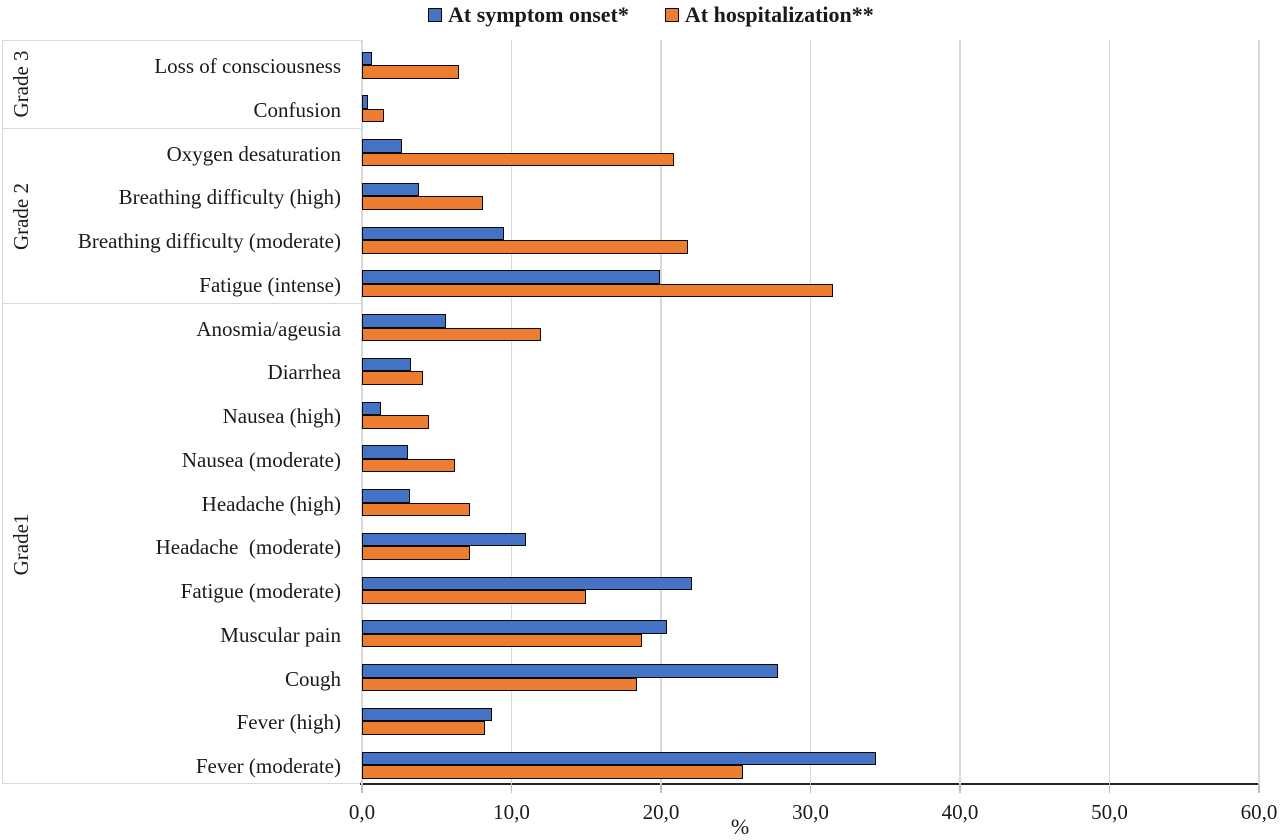 This screenshot has width=1280, height=840. I want to click on category-label: Nausea (moderate), so click(261, 459).